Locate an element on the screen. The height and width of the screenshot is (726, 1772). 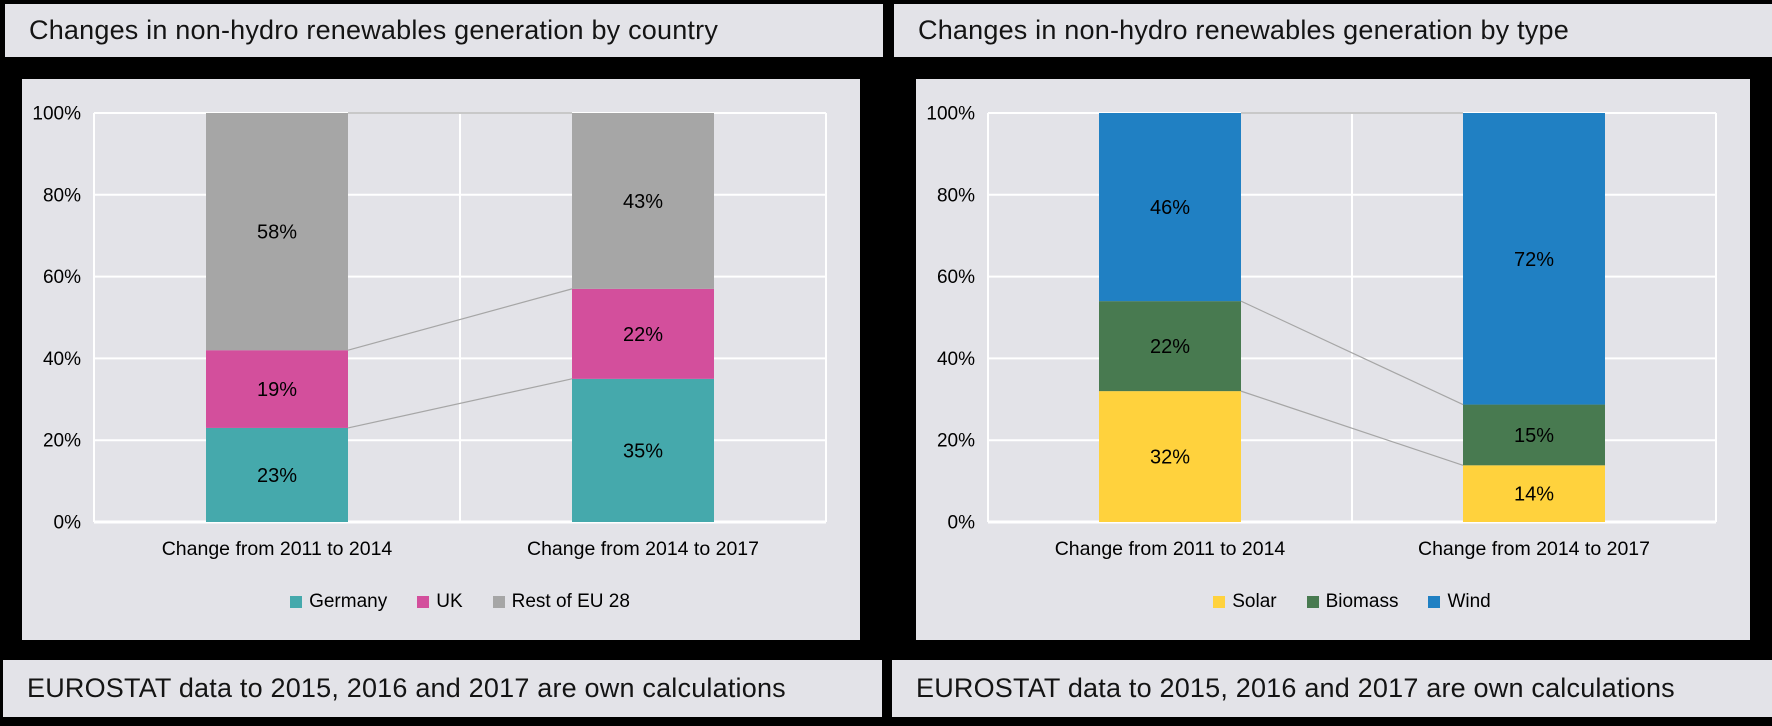
data-label: 72% is located at coordinates (1534, 260).